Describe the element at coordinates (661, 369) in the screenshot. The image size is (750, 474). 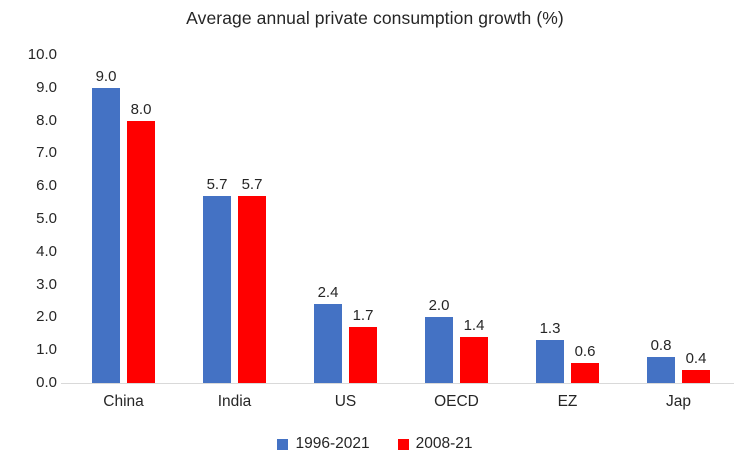
I see `bar-1996-2021-jap` at that location.